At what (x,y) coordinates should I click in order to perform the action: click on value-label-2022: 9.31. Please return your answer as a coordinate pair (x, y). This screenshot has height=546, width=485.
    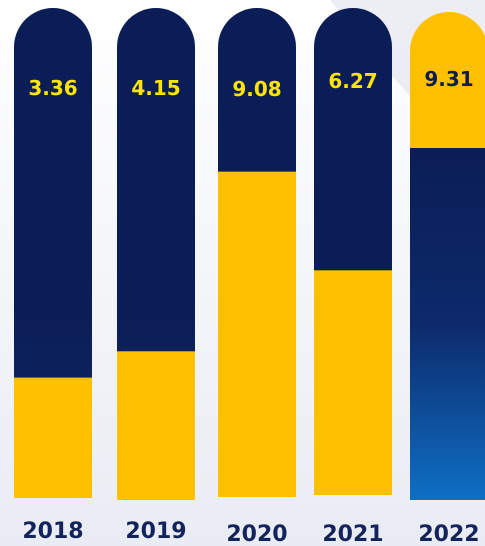
    Looking at the image, I should click on (448, 79).